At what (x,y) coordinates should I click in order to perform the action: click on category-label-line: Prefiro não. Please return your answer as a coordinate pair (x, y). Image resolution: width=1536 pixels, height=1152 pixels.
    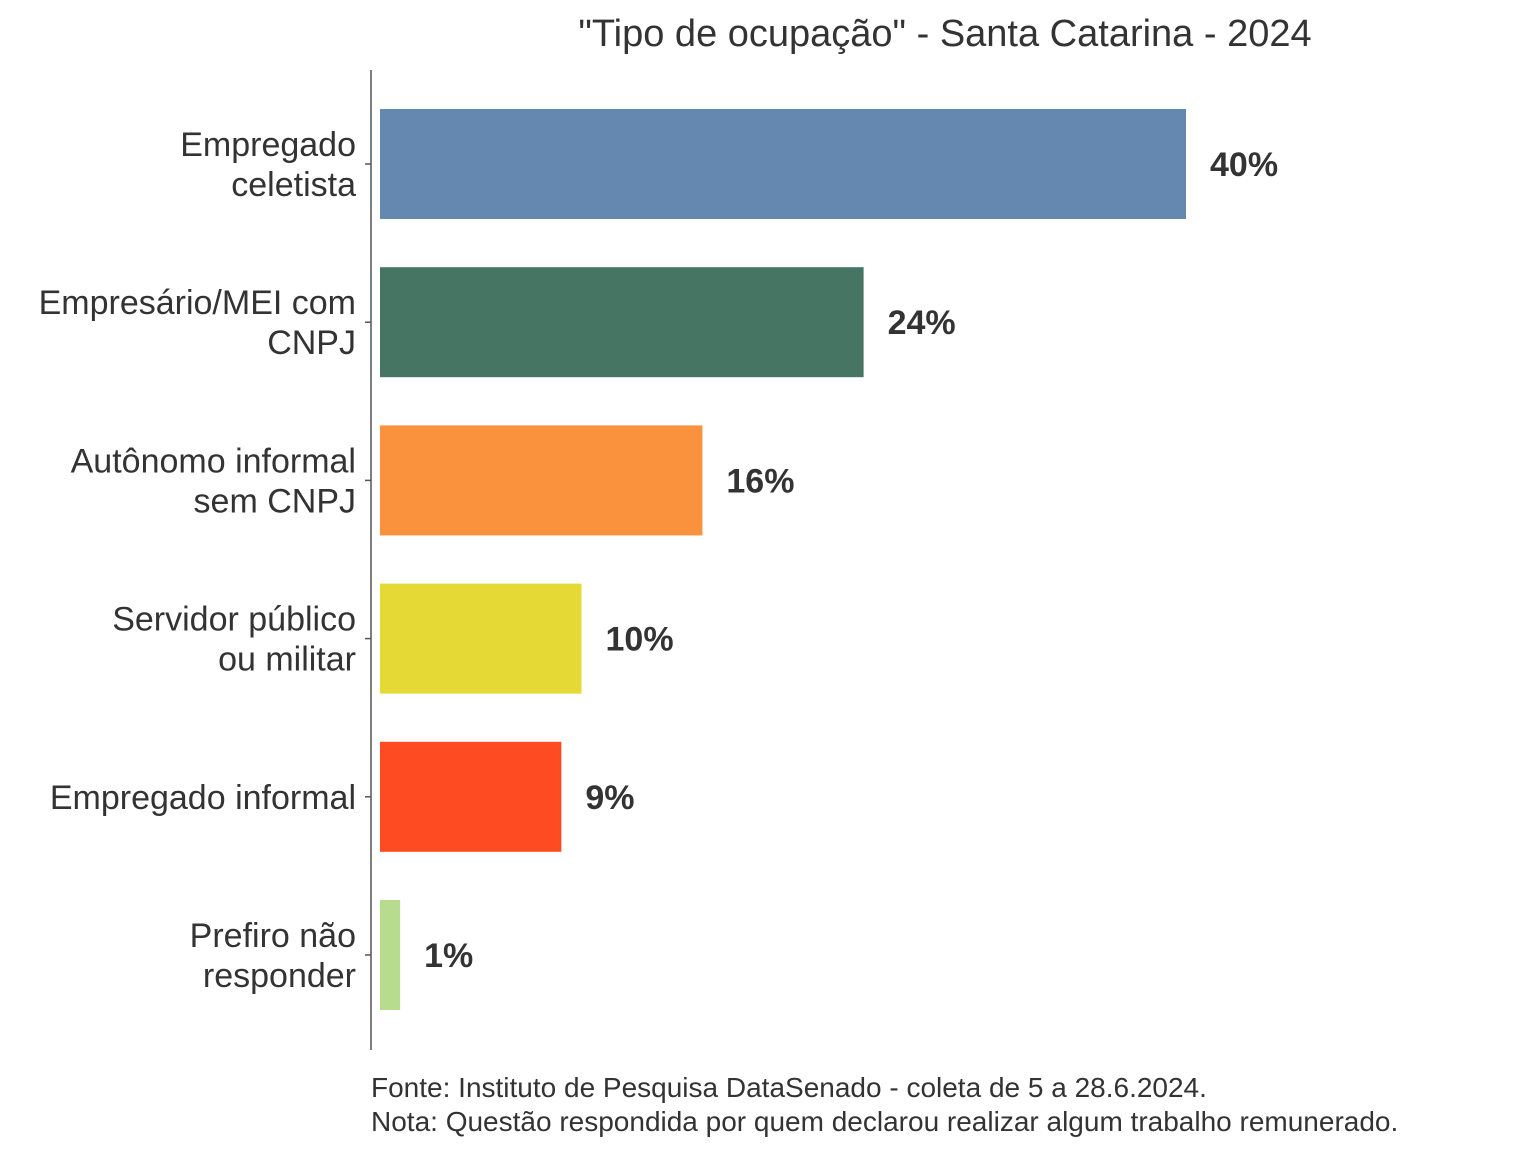
    Looking at the image, I should click on (273, 936).